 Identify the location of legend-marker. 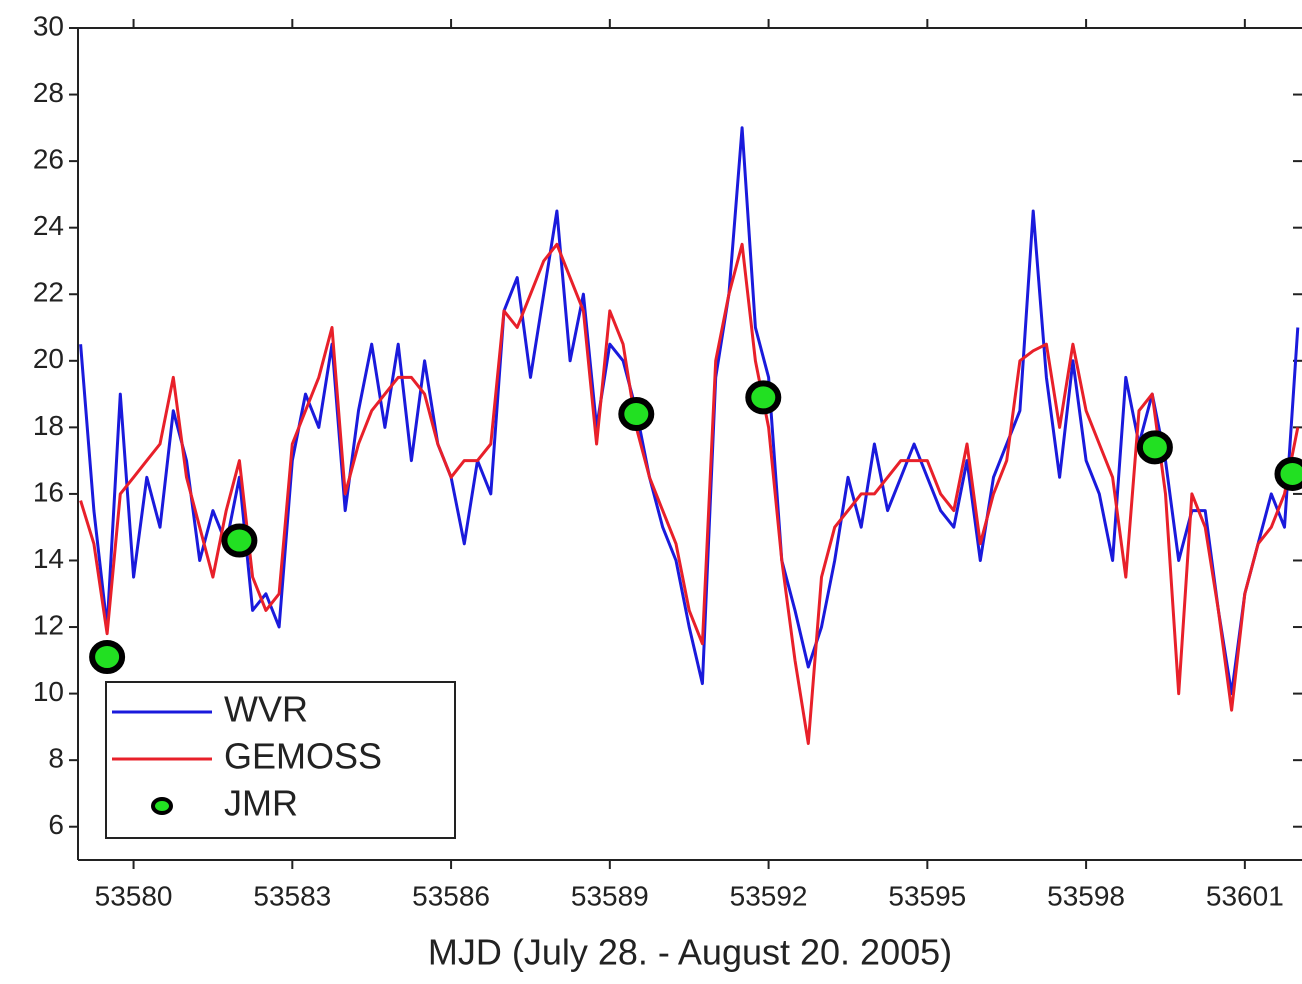
(162, 806).